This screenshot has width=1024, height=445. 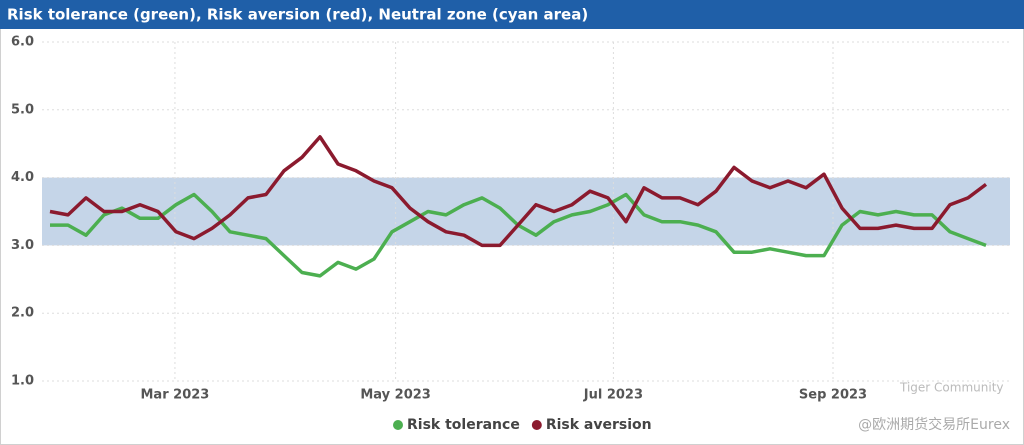 I want to click on legend-label: Risk tolerance, so click(x=463, y=425).